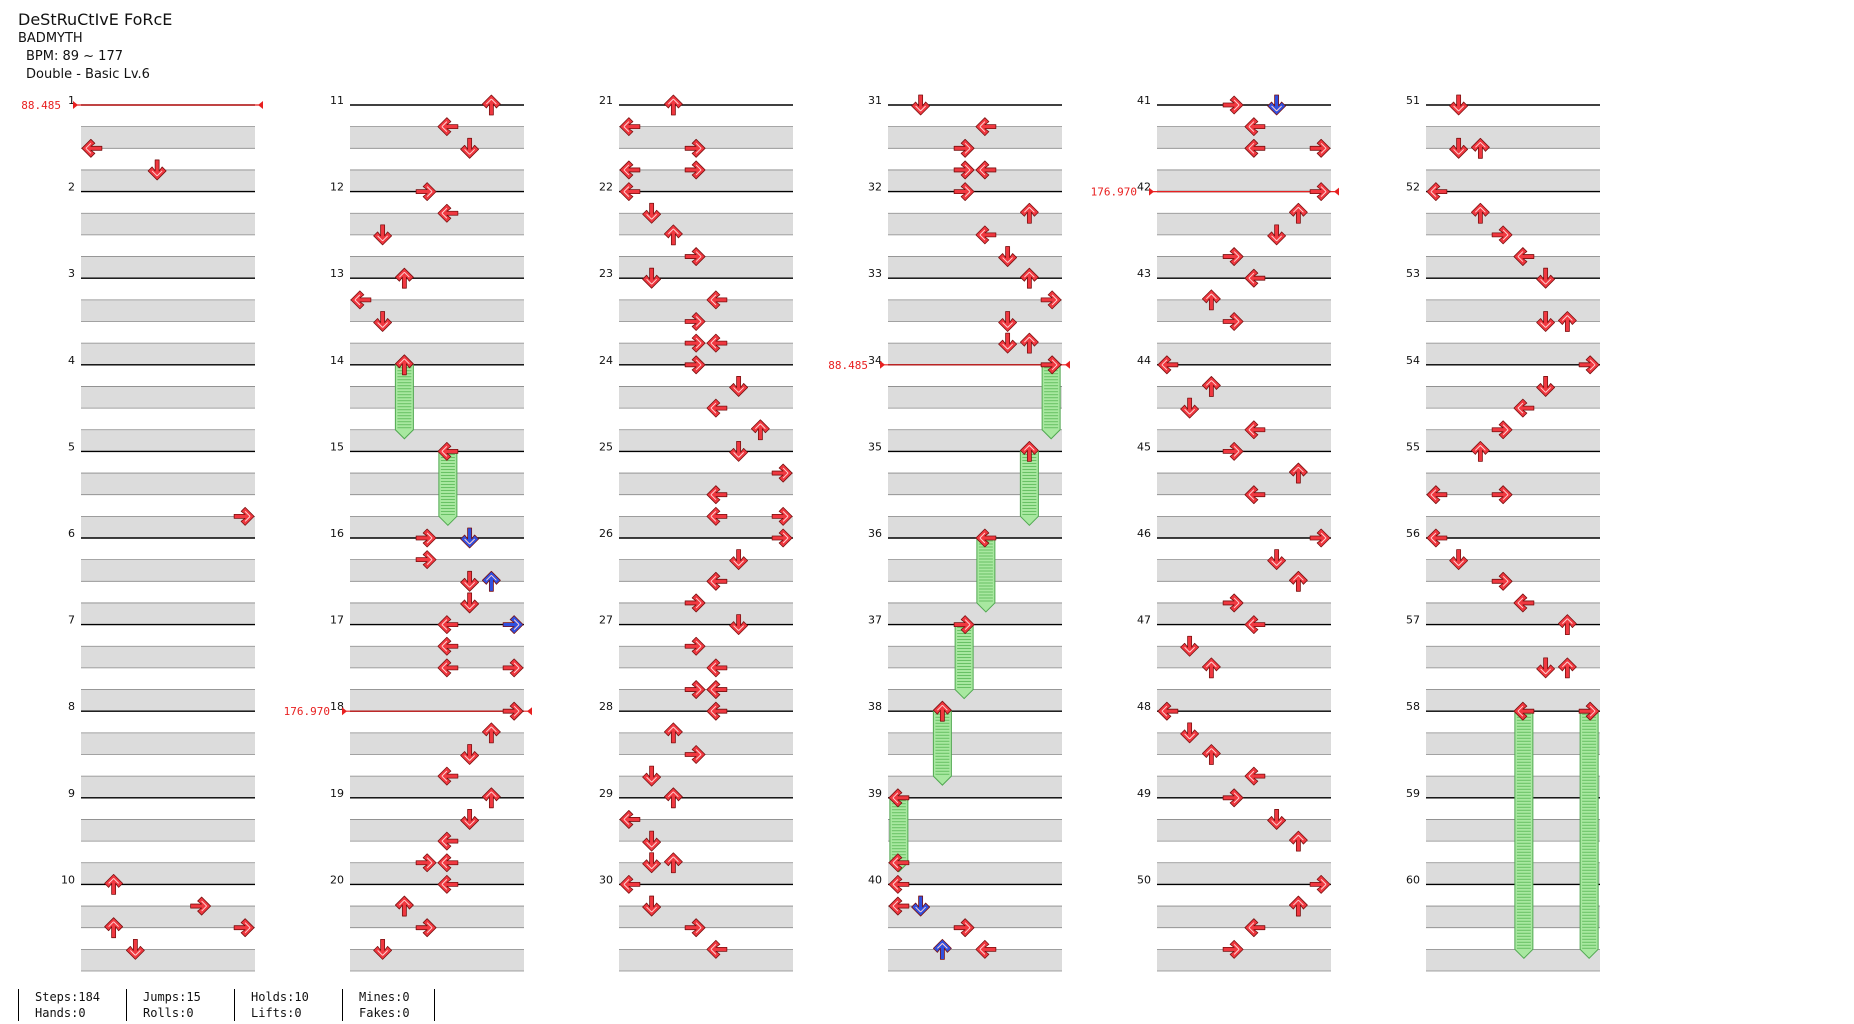  I want to click on measure-number: 32, so click(875, 187).